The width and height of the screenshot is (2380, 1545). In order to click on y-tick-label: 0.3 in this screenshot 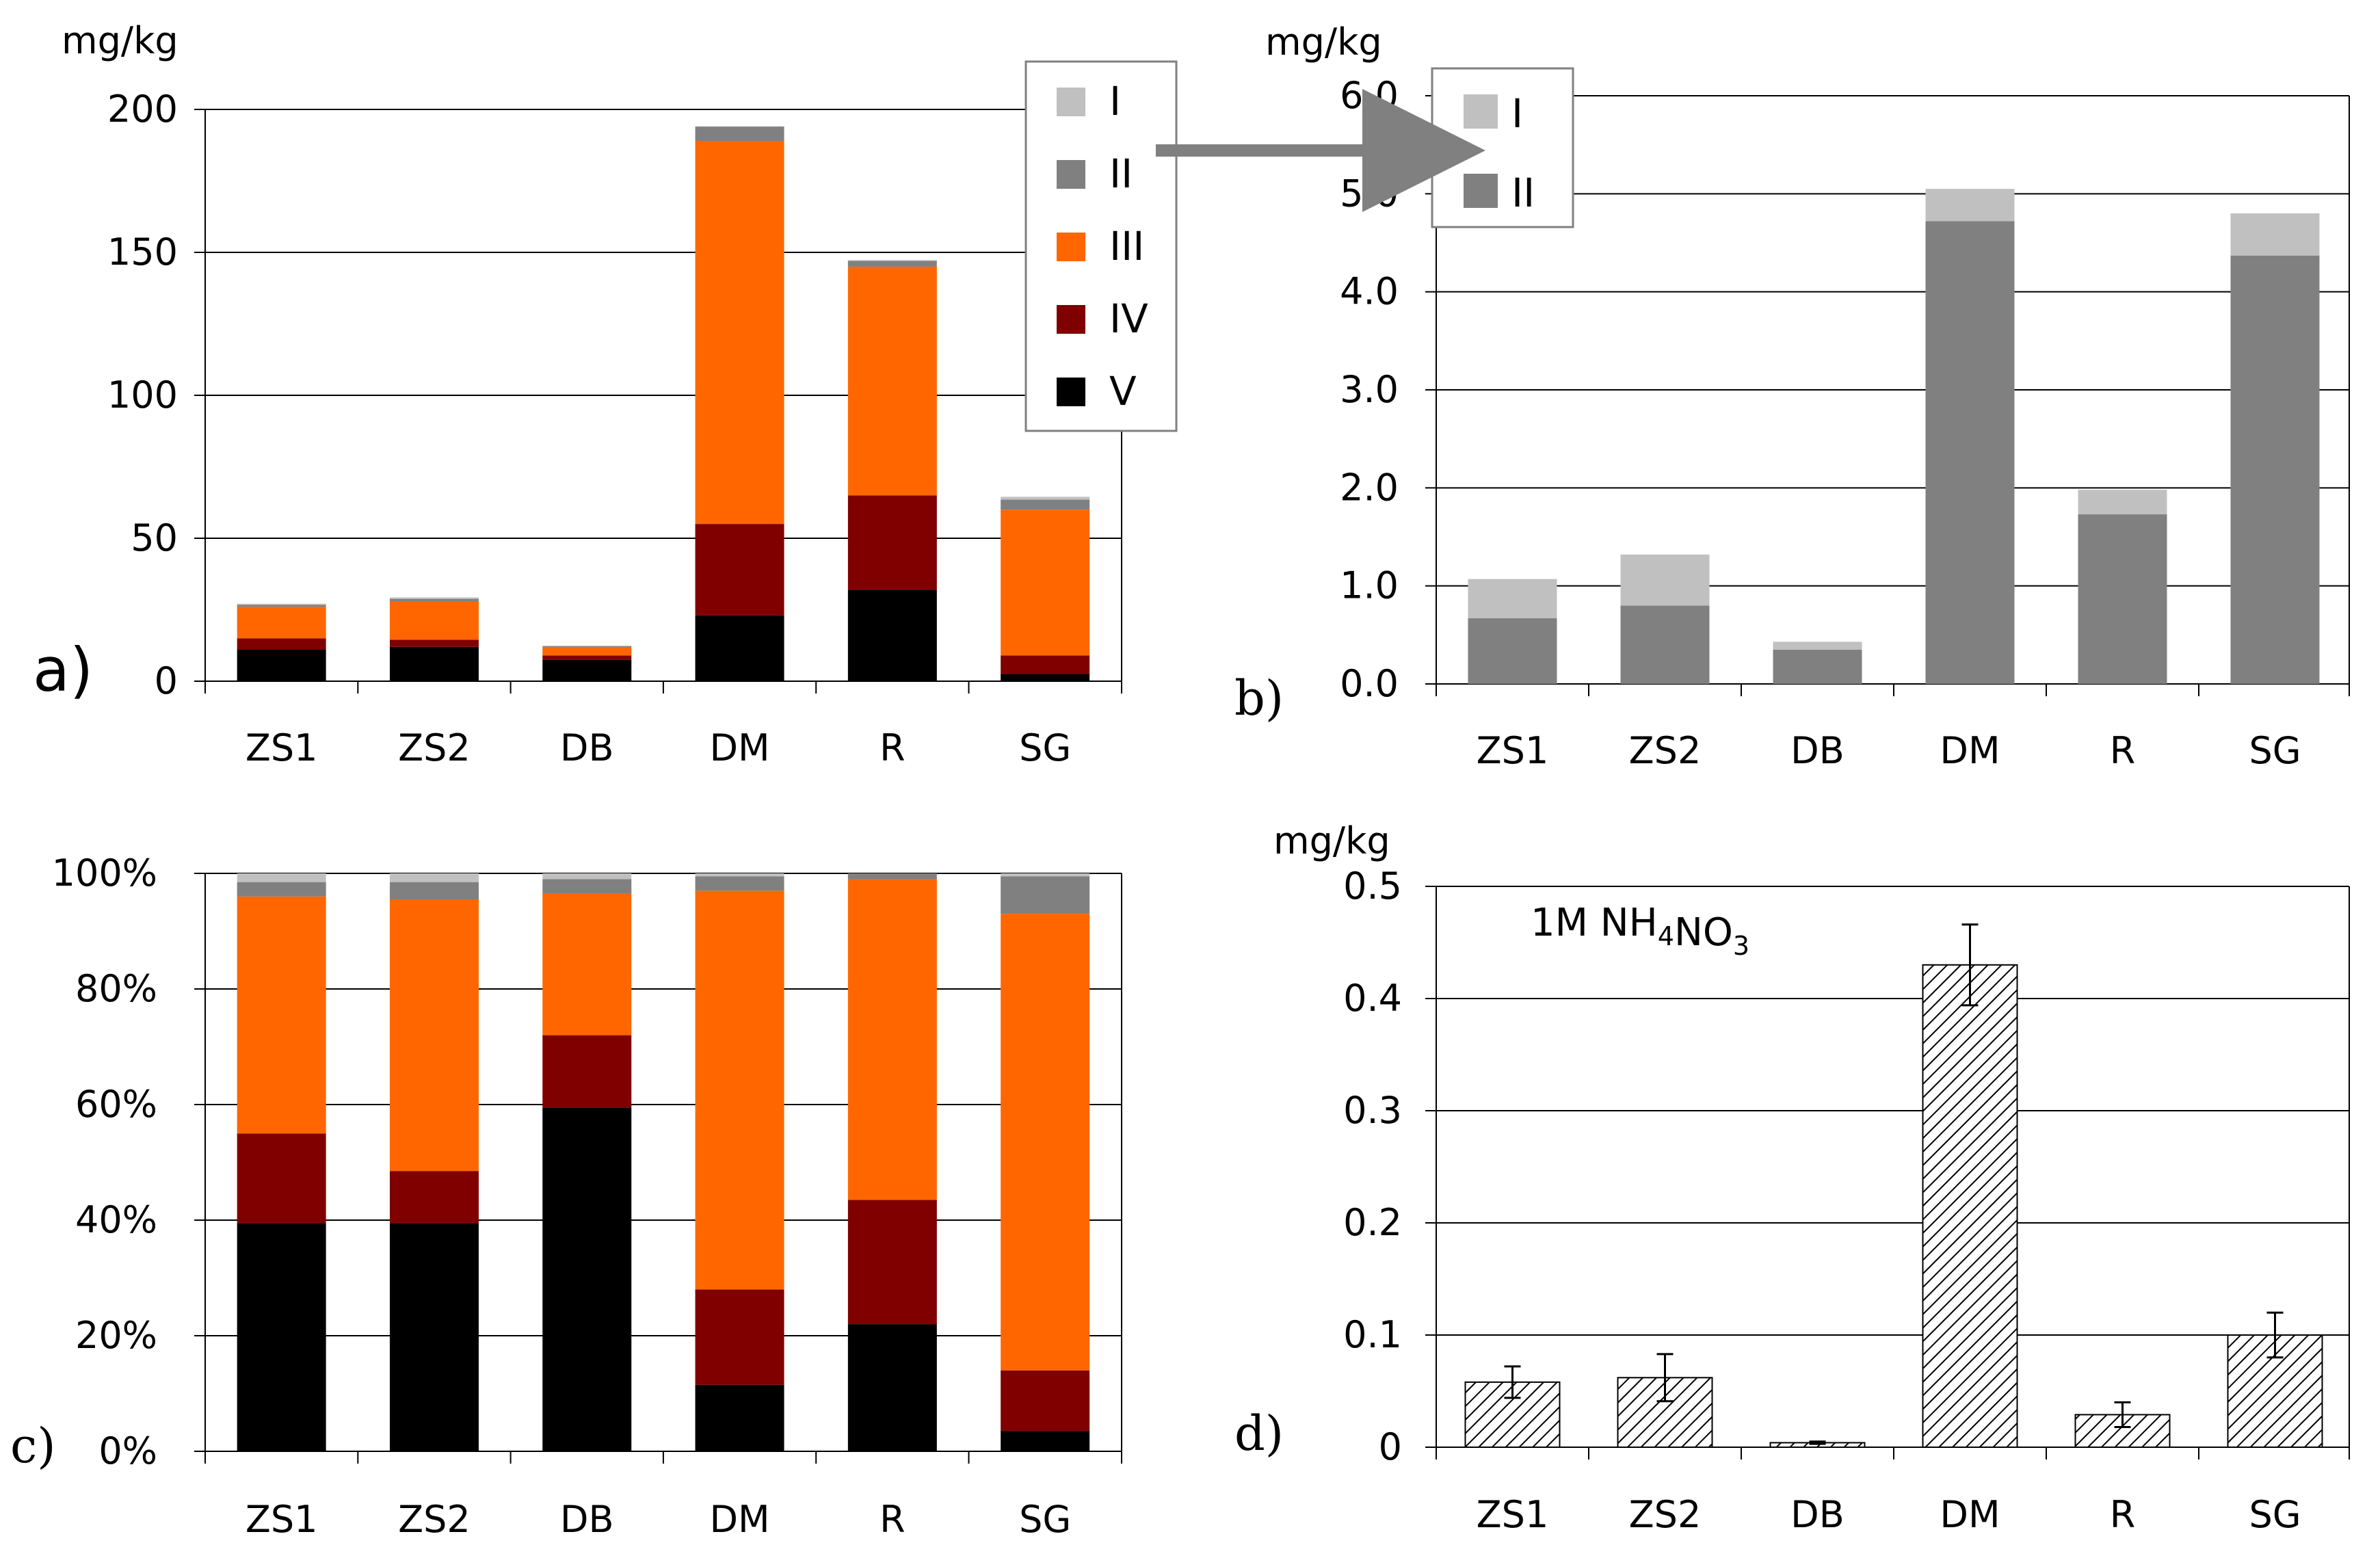, I will do `click(1372, 1110)`.